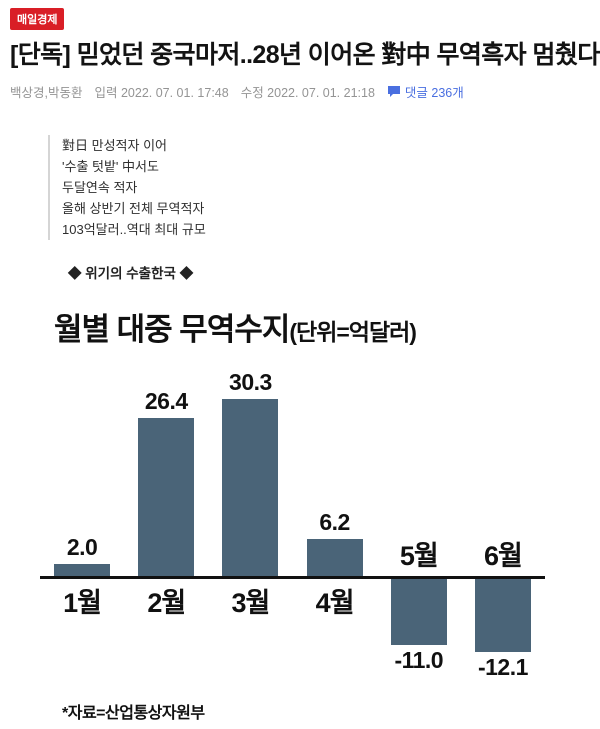 This screenshot has width=600, height=729. What do you see at coordinates (503, 555) in the screenshot?
I see `category-label: 6월` at bounding box center [503, 555].